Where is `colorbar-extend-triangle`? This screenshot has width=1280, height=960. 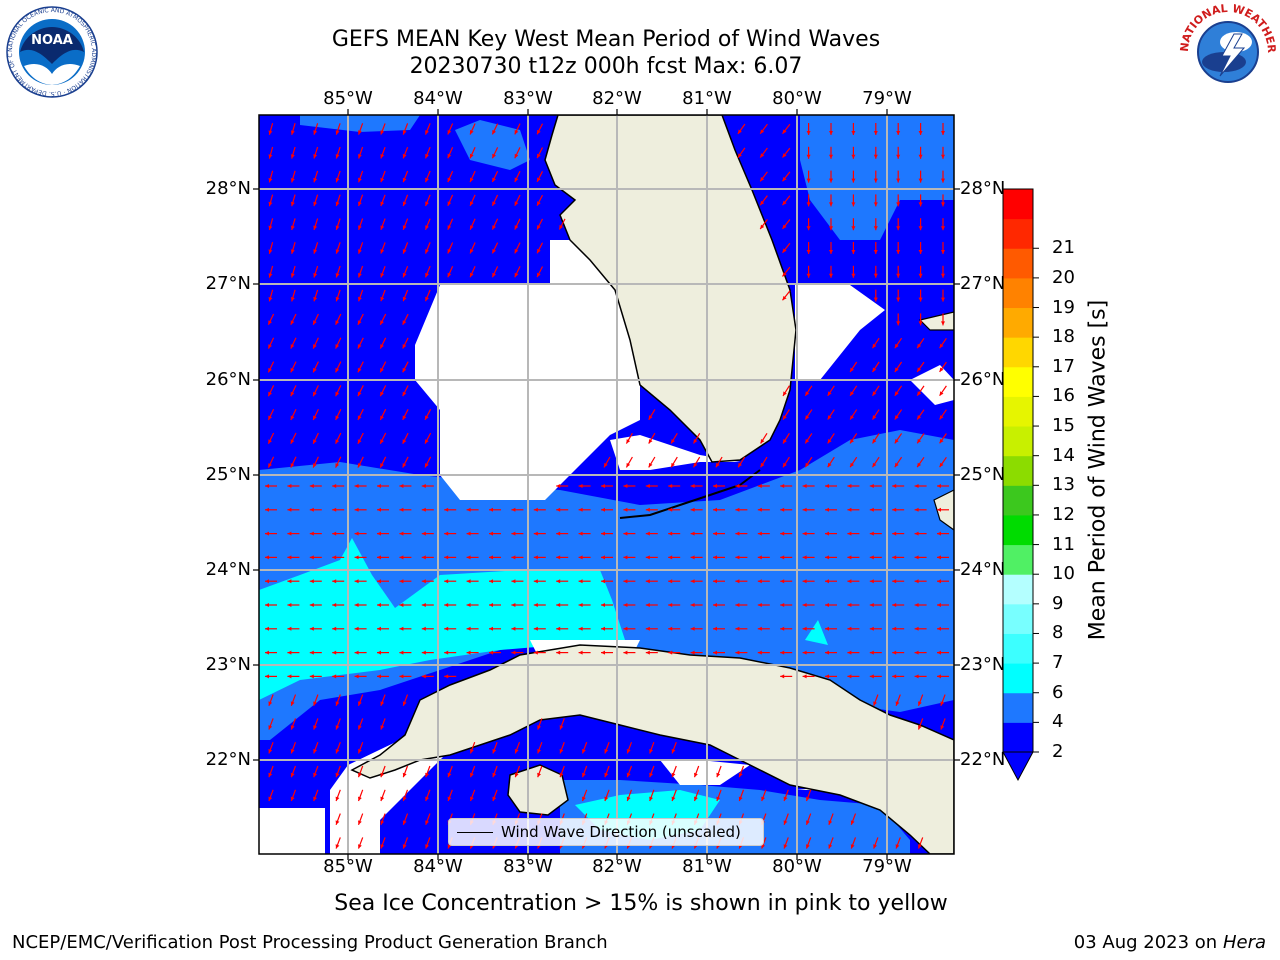
colorbar-extend-triangle is located at coordinates (1018, 766).